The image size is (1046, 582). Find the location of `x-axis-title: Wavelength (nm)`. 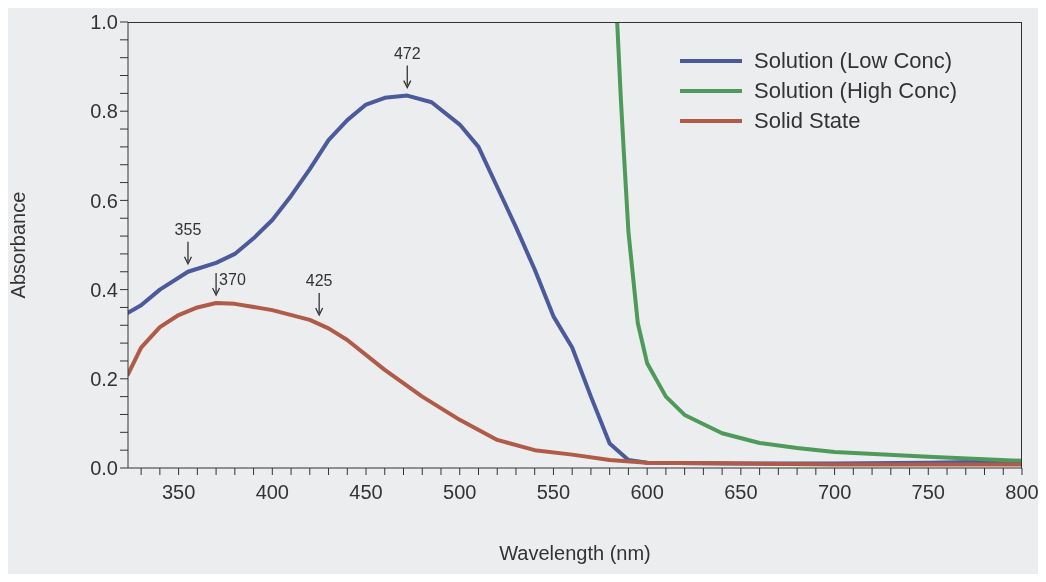

x-axis-title: Wavelength (nm) is located at coordinates (575, 553).